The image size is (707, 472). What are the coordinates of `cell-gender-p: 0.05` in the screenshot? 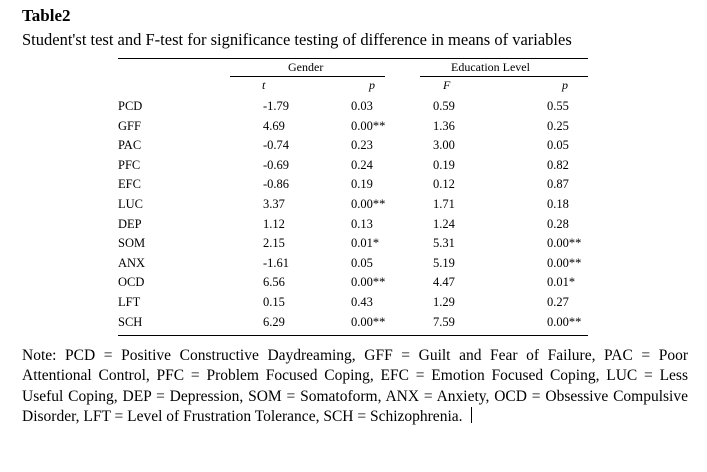 It's located at (362, 262).